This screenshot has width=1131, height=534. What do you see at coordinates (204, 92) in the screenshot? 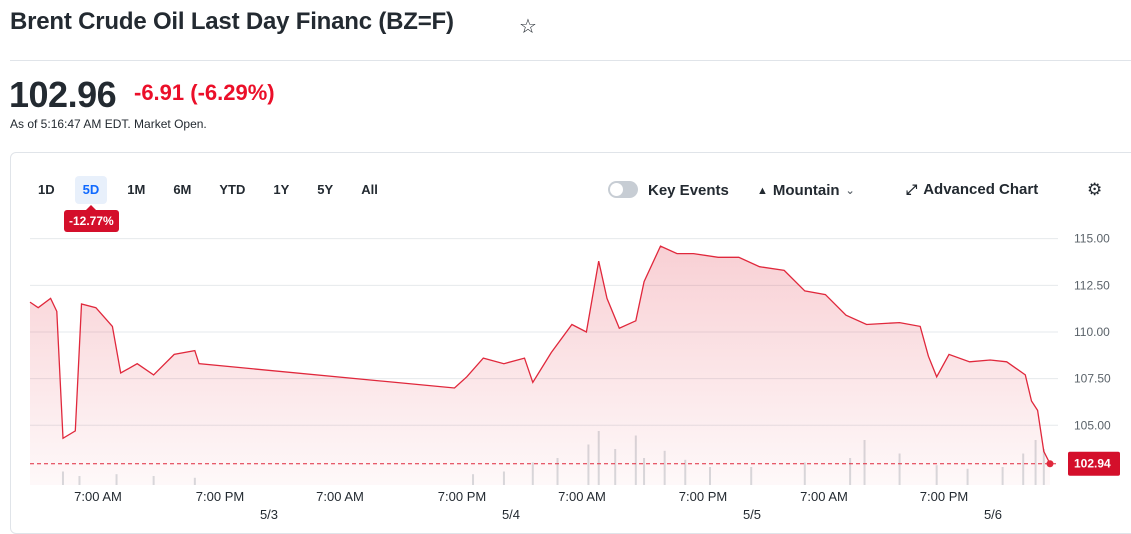
I see `price-change: -6.91 (-6.29%)` at bounding box center [204, 92].